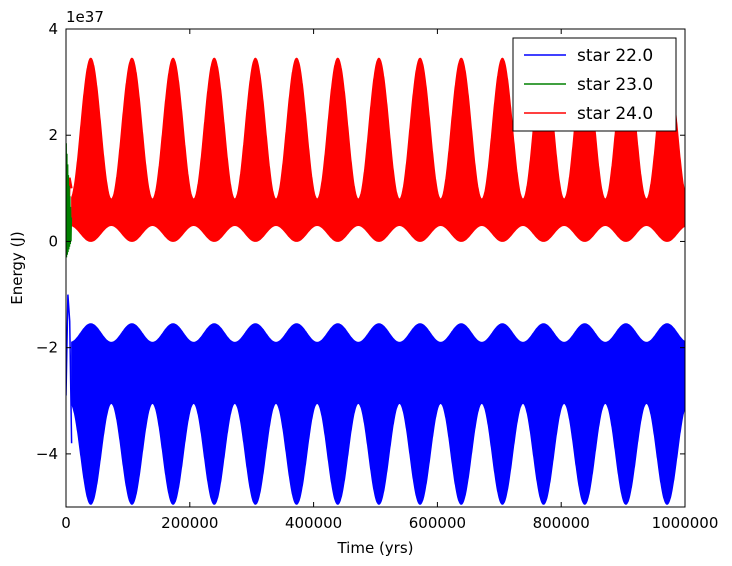 Image resolution: width=732 pixels, height=566 pixels. What do you see at coordinates (66, 523) in the screenshot?
I see `x-tick-label: 0` at bounding box center [66, 523].